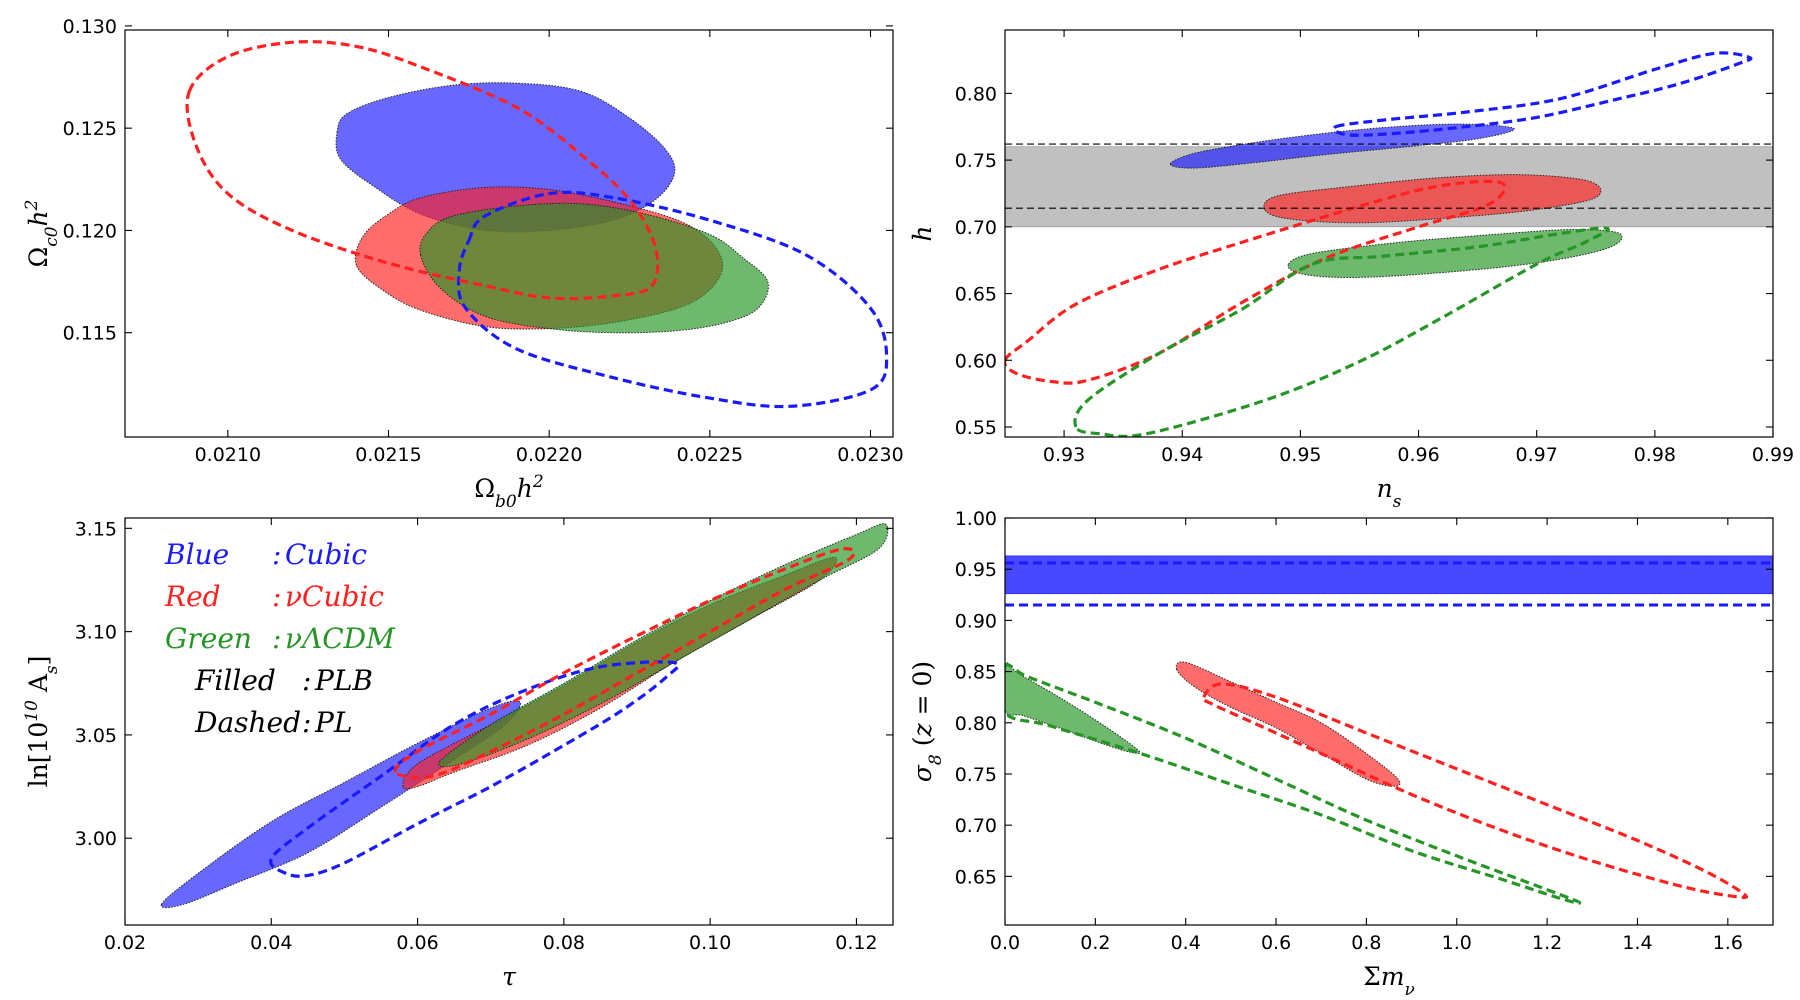  What do you see at coordinates (1300, 455) in the screenshot?
I see `x-tick-label: 0.95` at bounding box center [1300, 455].